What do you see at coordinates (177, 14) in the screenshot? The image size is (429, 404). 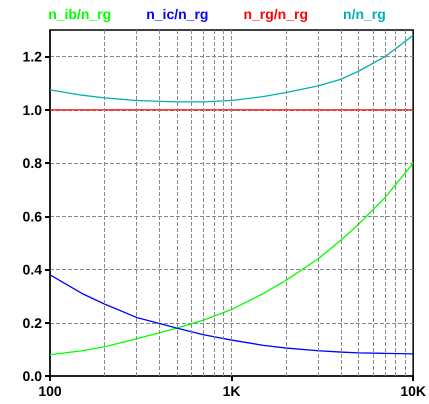 I see `text: n_ic/n_rg` at bounding box center [177, 14].